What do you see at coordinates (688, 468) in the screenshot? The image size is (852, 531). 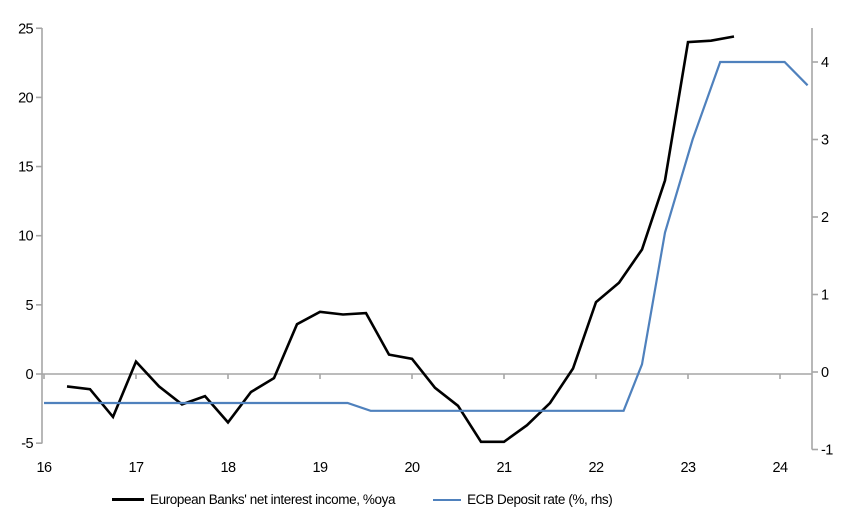 I see `x-axis-tick-label: 23` at bounding box center [688, 468].